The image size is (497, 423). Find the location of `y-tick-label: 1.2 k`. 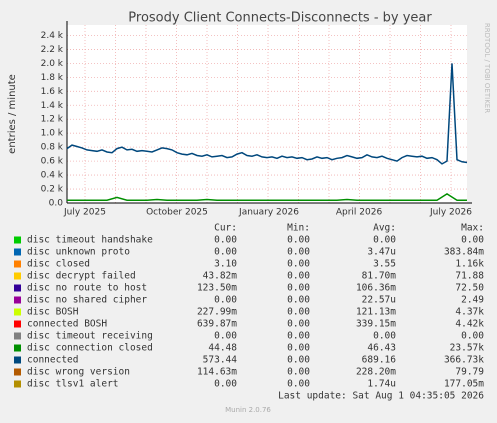

y-tick-label: 1.2 k is located at coordinates (52, 120).